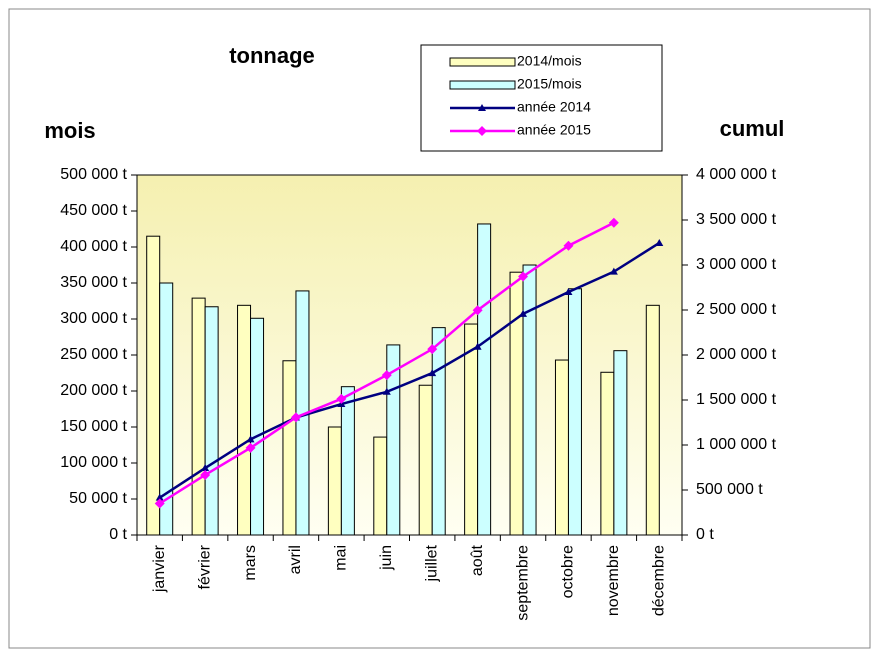 Image resolution: width=879 pixels, height=656 pixels. Describe the element at coordinates (272, 55) in the screenshot. I see `chart-title: tonnage` at that location.